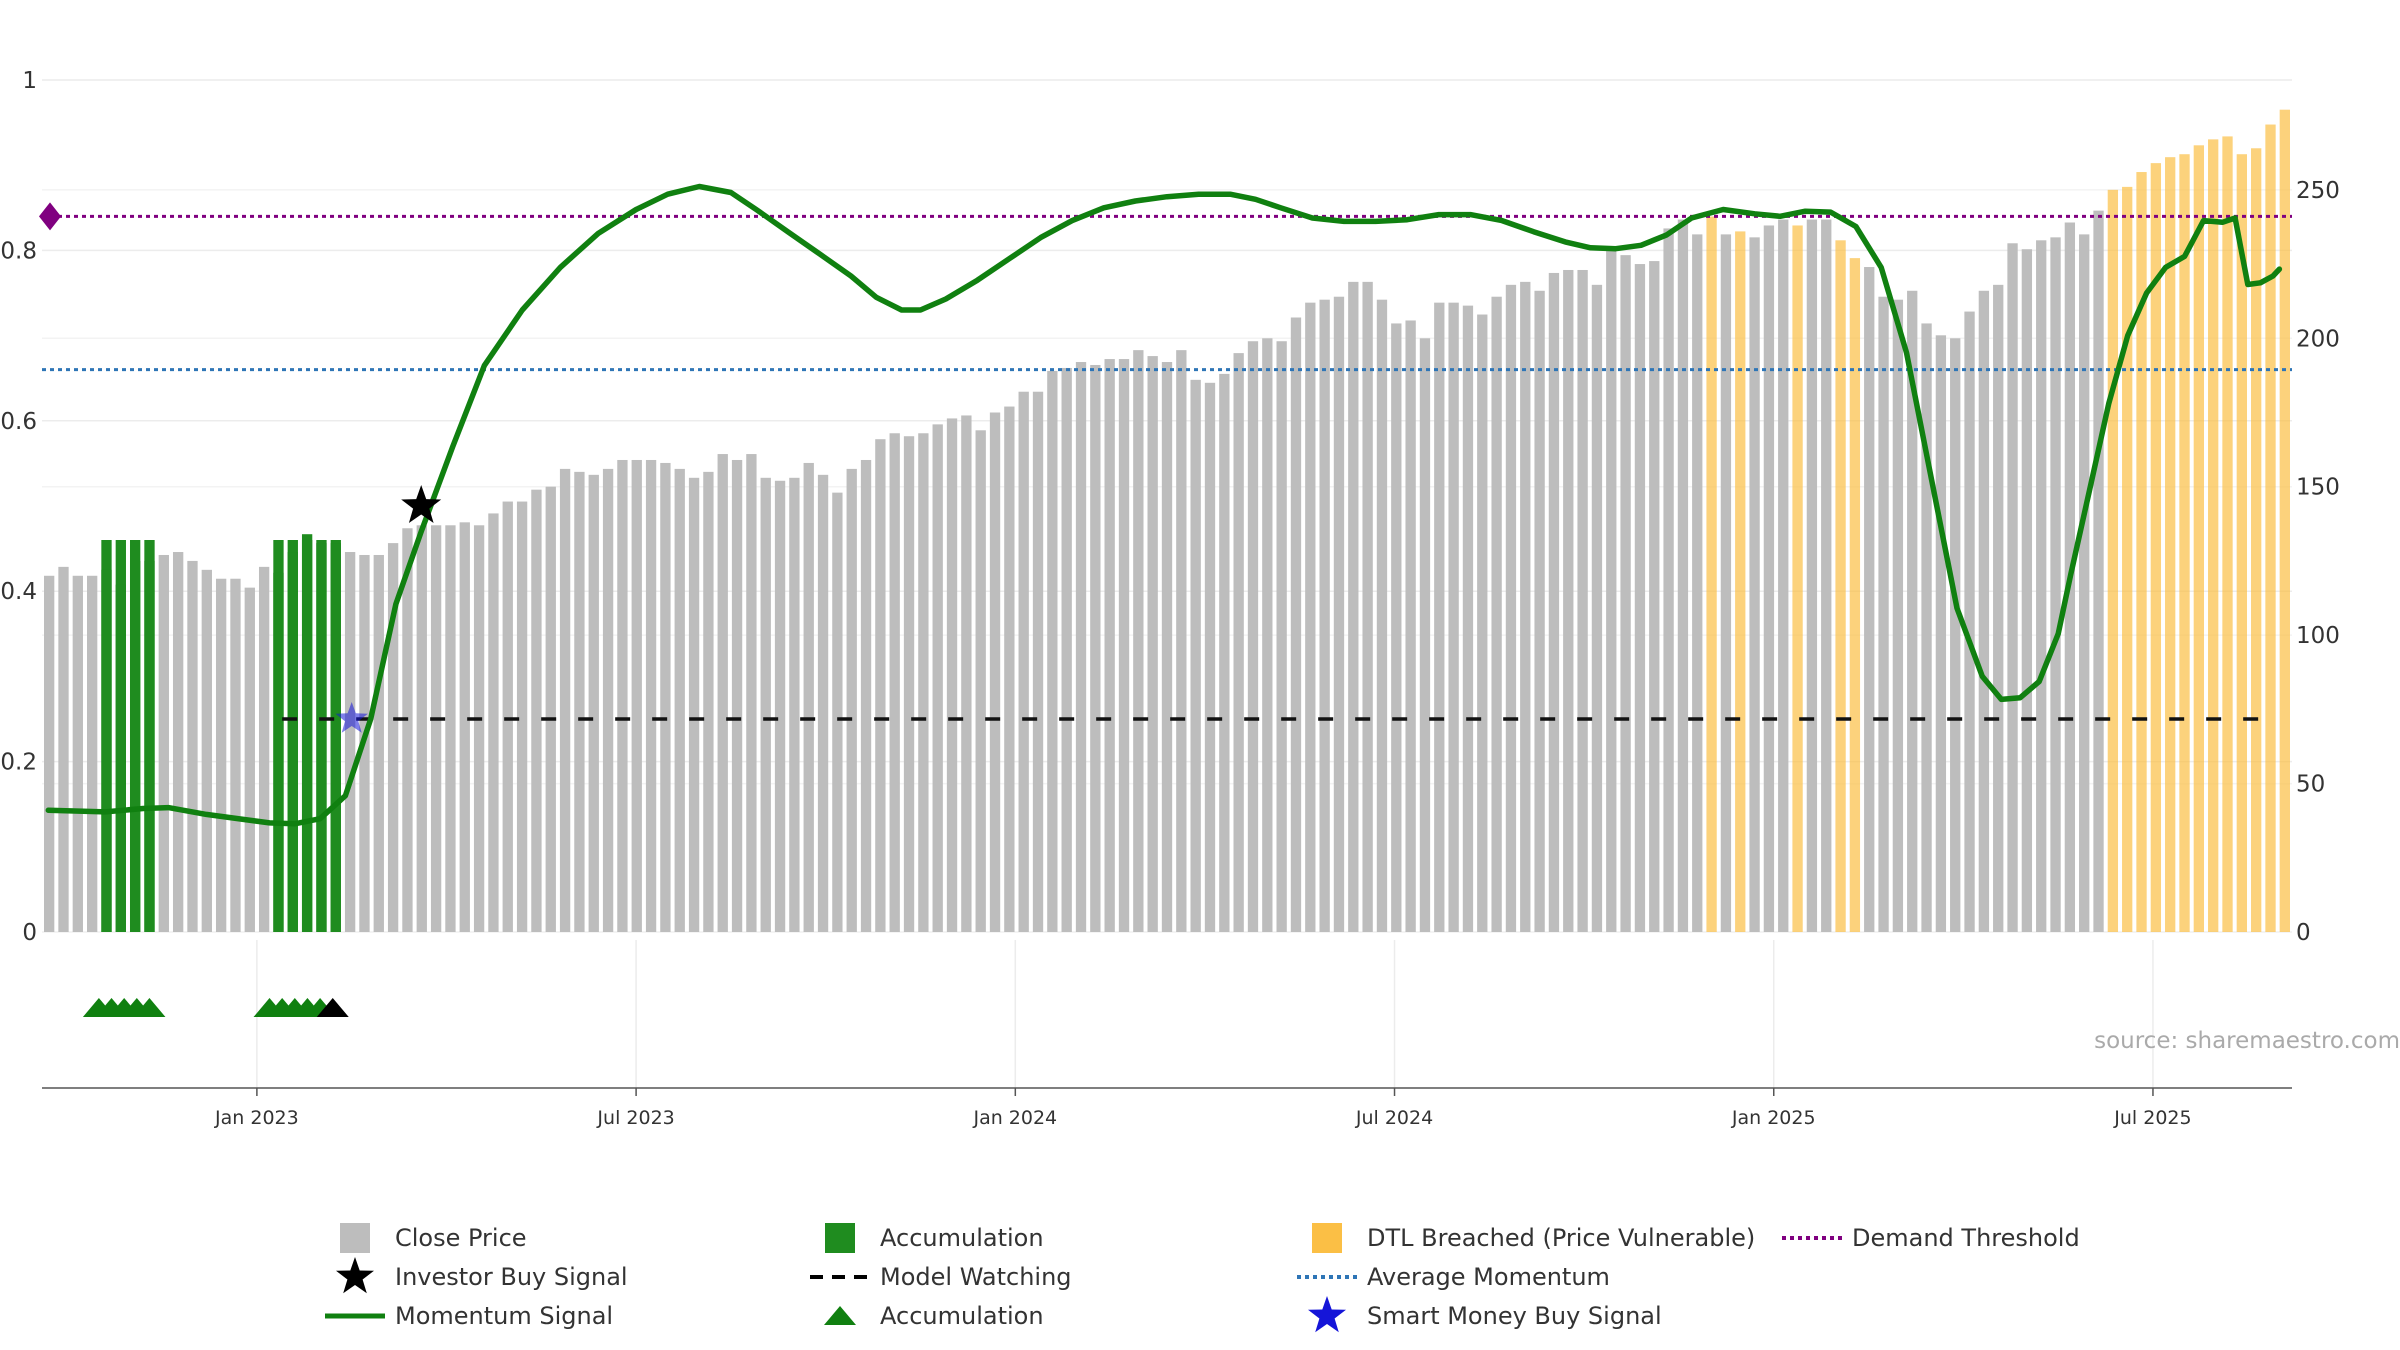 This screenshot has width=2400, height=1350. Describe the element at coordinates (976, 1277) in the screenshot. I see `legend-label: Model Watching` at that location.